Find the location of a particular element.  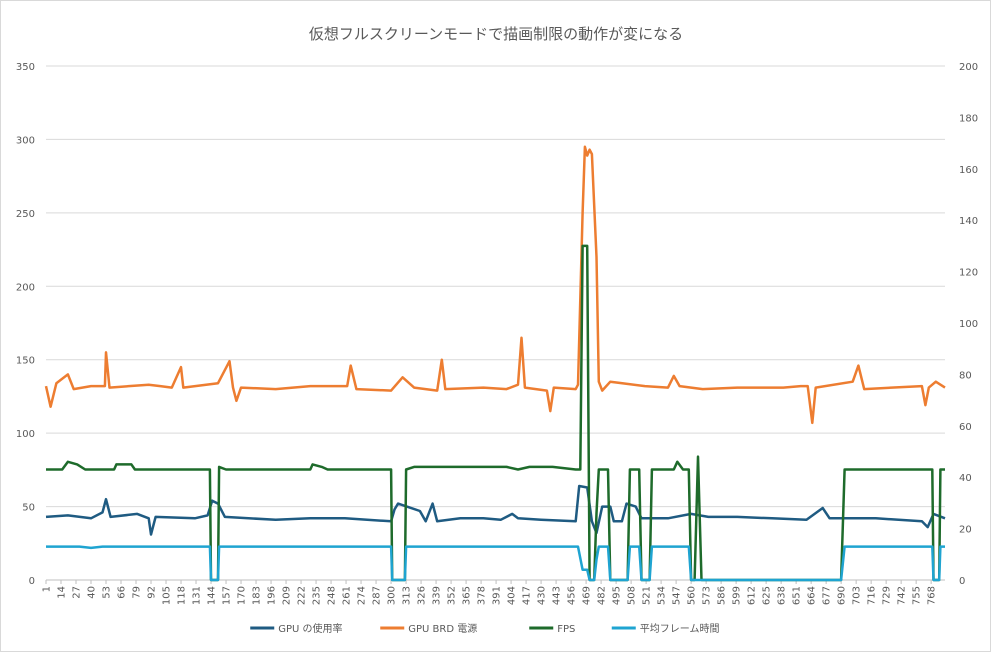

y-right-tick-label: 100 is located at coordinates (968, 324).